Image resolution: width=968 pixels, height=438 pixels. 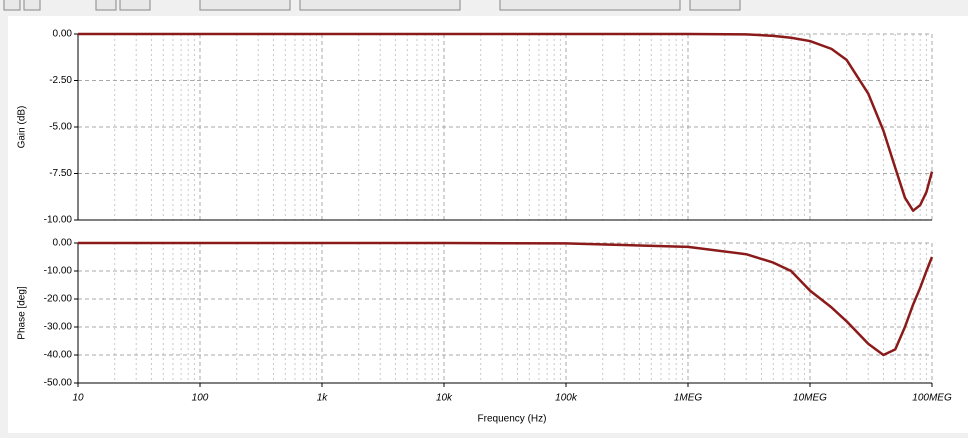 What do you see at coordinates (22, 127) in the screenshot?
I see `y-axis-label: Gain (dB)` at bounding box center [22, 127].